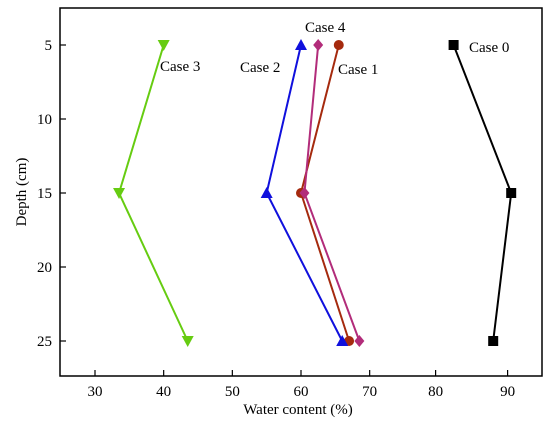  I want to click on x-tick-label: 50, so click(232, 392).